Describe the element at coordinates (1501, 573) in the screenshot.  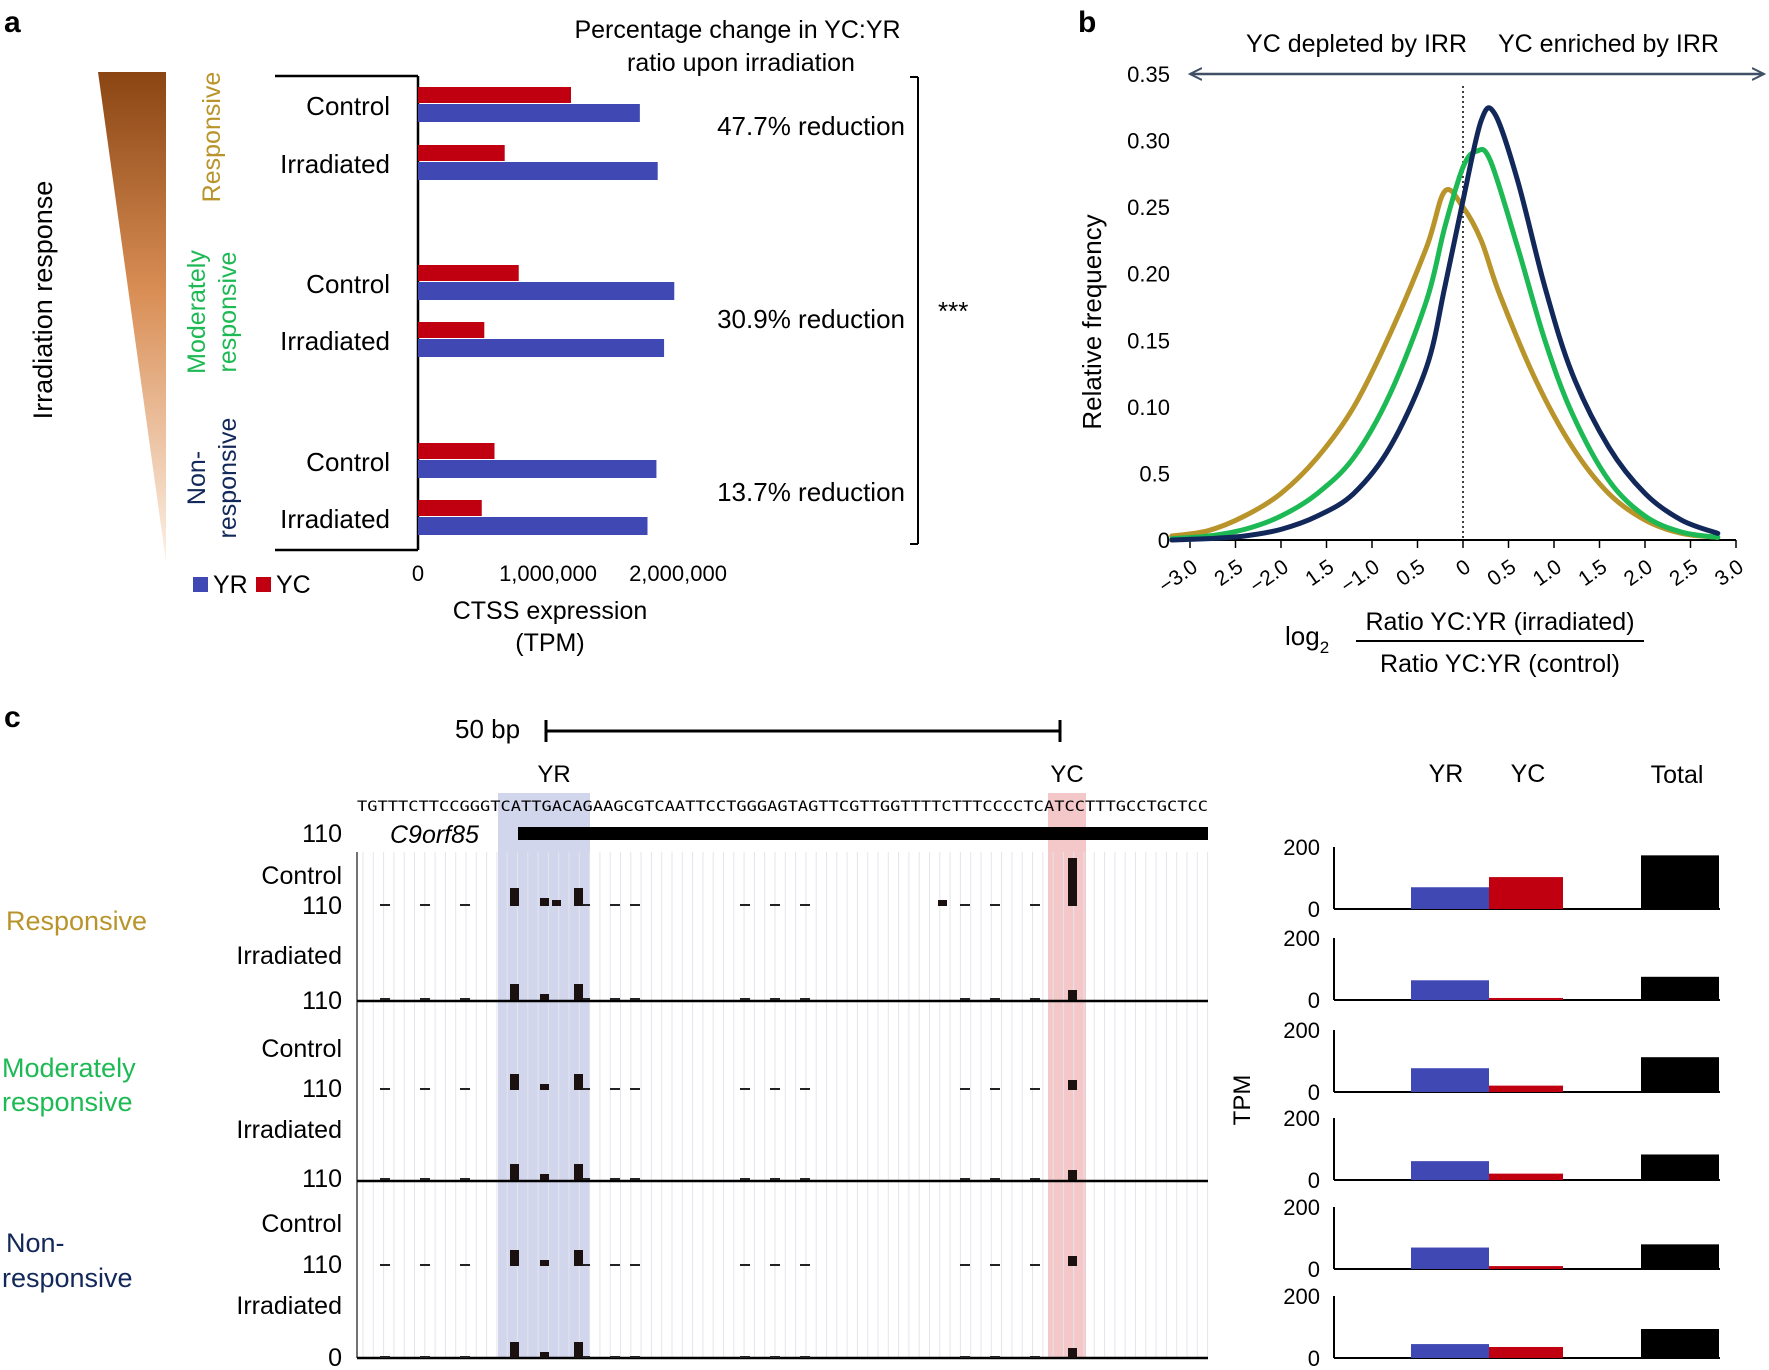
I see `x-tick-label: 0.5` at that location.